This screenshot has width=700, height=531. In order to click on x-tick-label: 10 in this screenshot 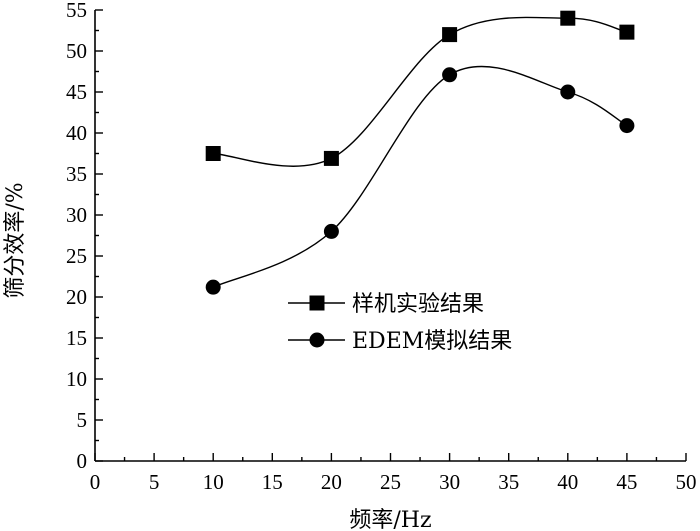, I will do `click(213, 482)`.